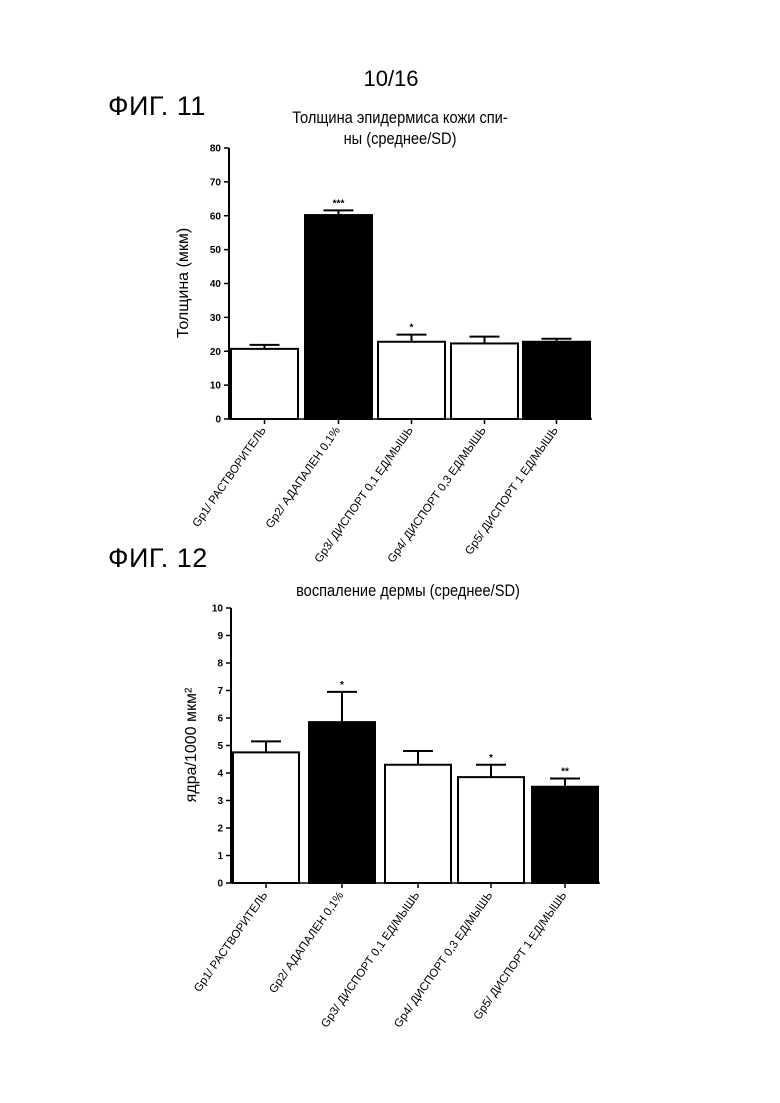 This screenshot has height=1103, width=780. Describe the element at coordinates (339, 203) in the screenshot. I see `fig11-significance-marker: ***` at that location.